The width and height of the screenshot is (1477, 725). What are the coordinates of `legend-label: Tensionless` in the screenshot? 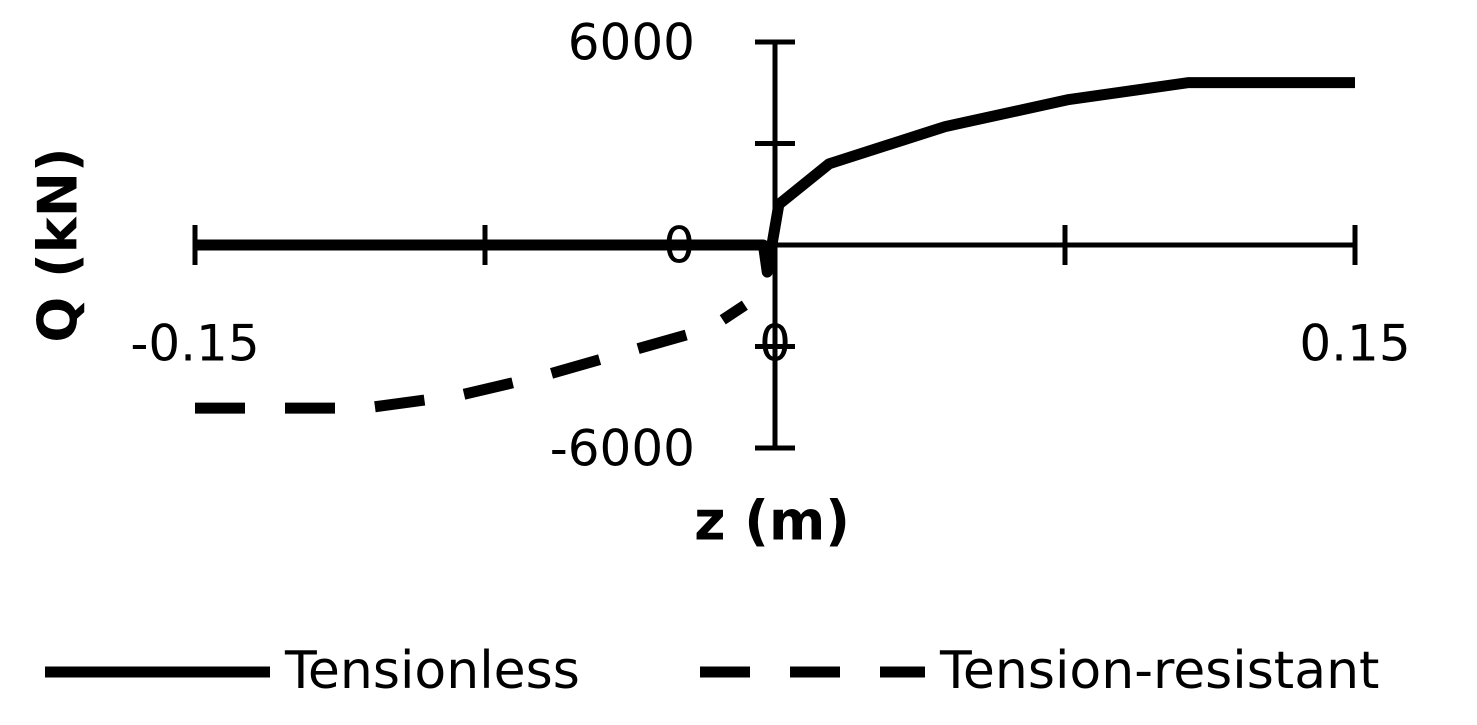 It's located at (432, 671).